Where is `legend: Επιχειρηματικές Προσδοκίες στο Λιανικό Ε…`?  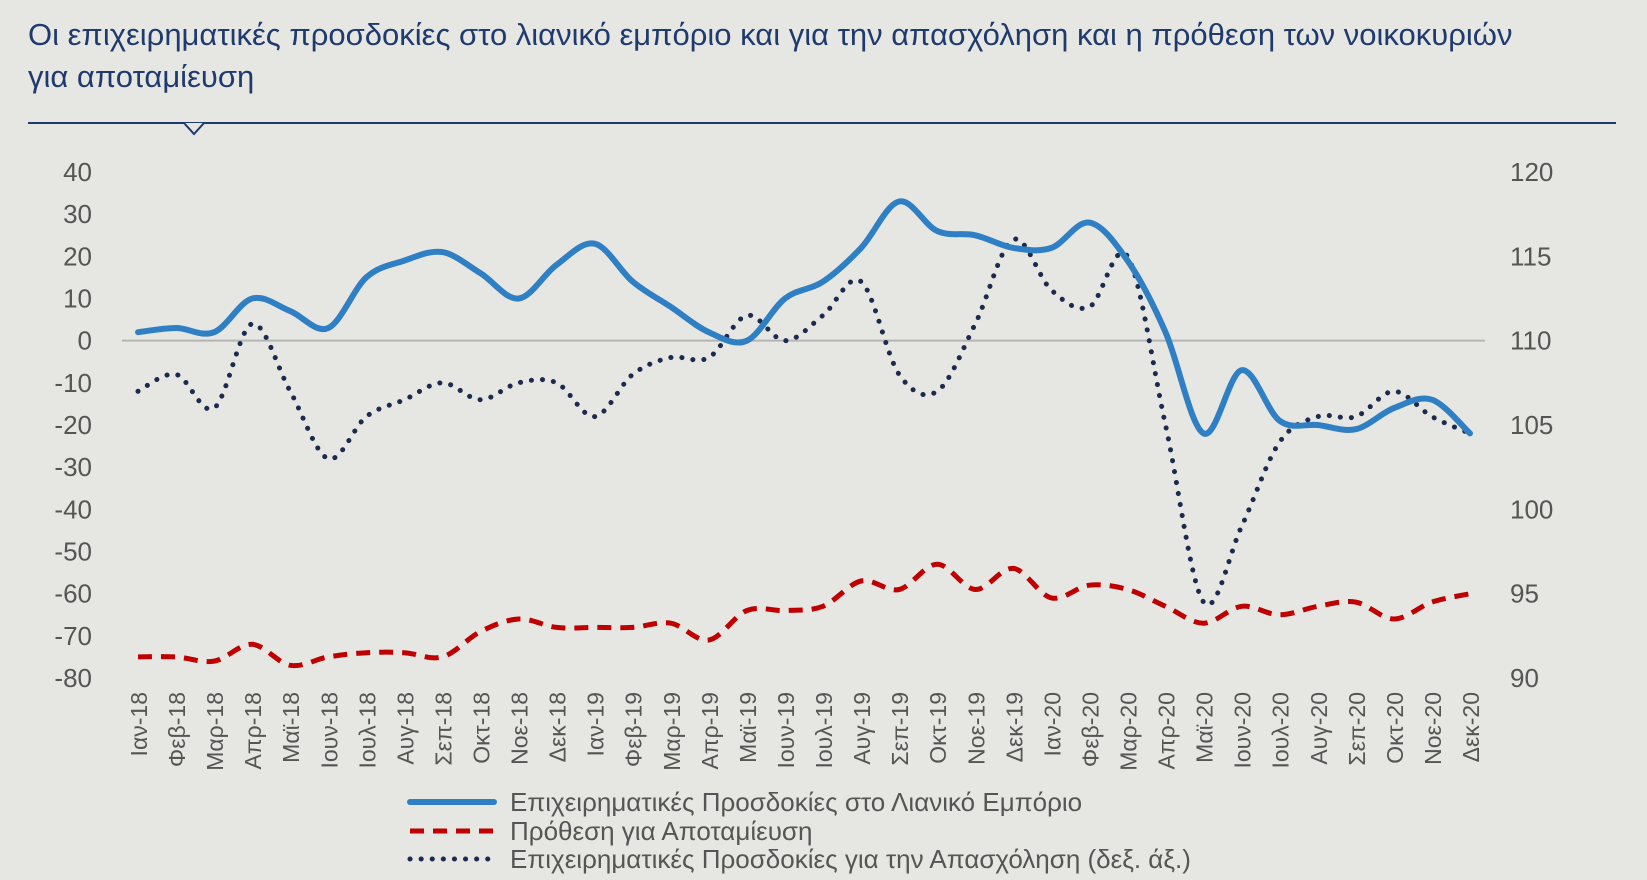
legend: Επιχειρηματικές Προσδοκίες στο Λιανικό Ε… is located at coordinates (799, 830).